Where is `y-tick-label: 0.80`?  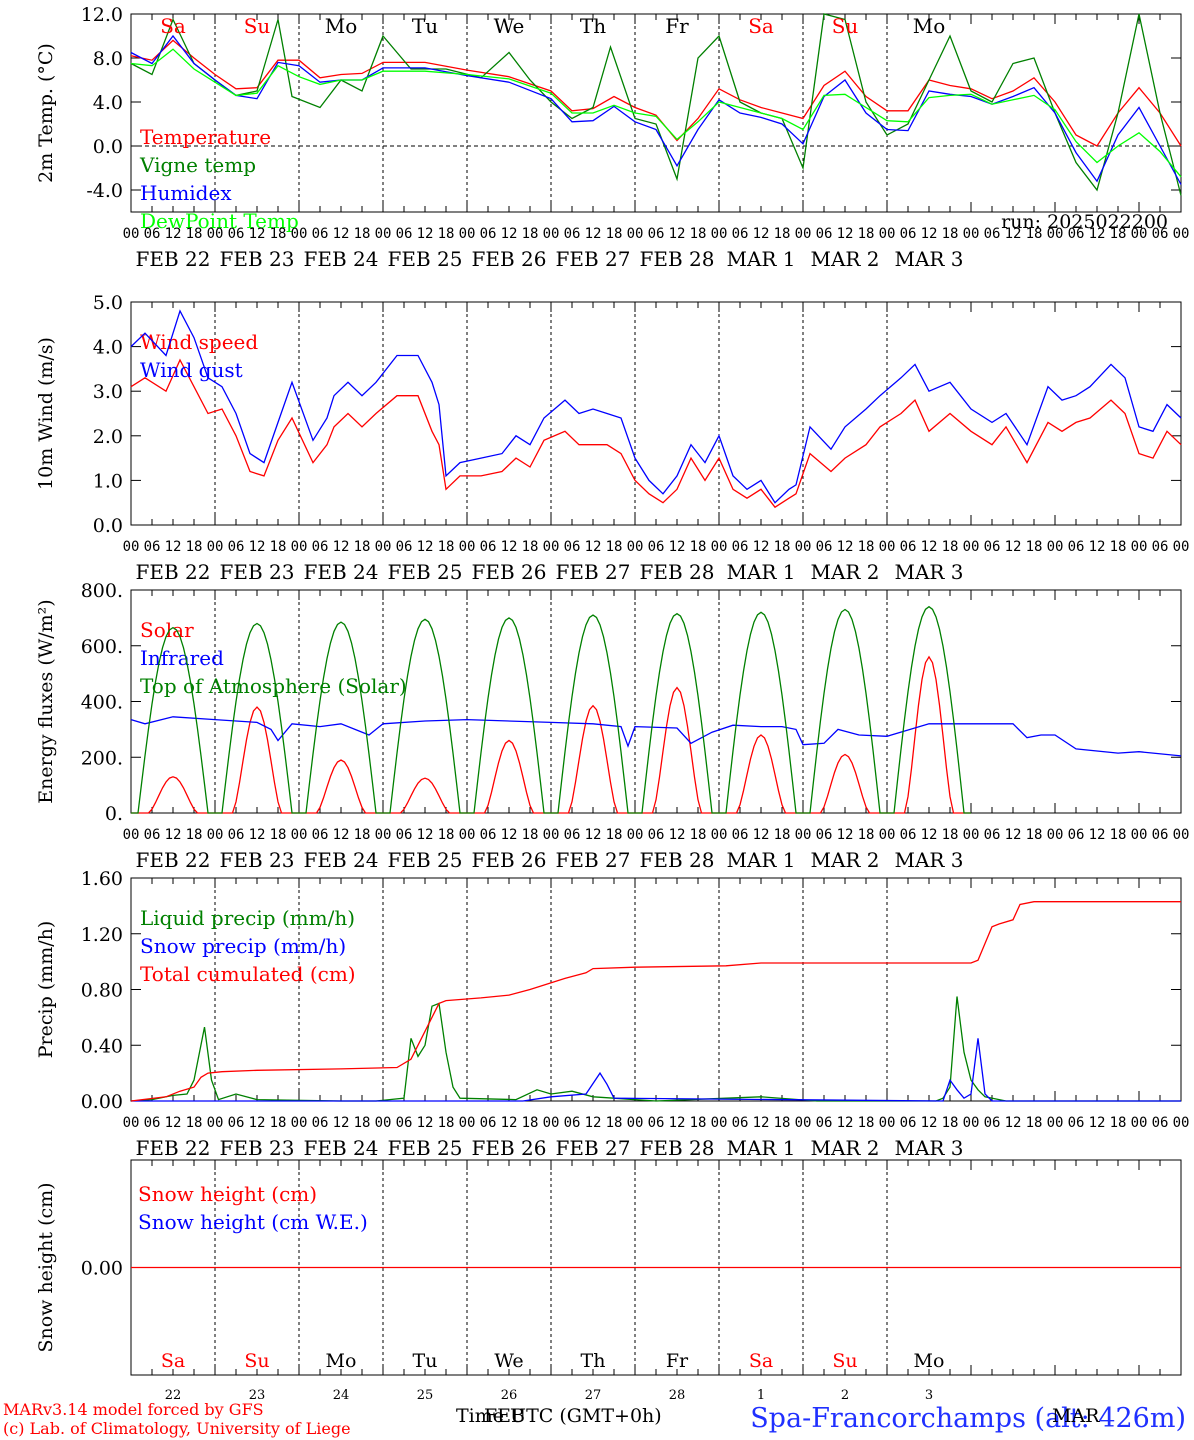 y-tick-label: 0.80 is located at coordinates (102, 991).